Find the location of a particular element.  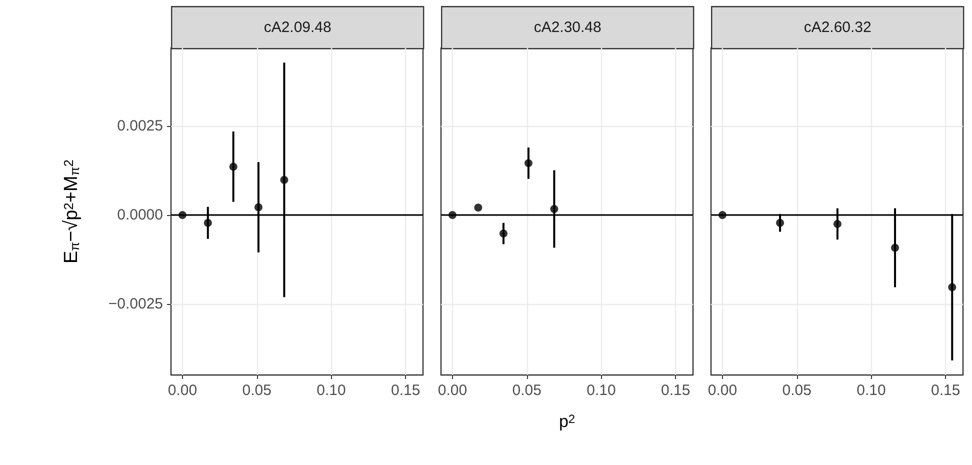

y-tick-label: 0.0025 is located at coordinates (140, 126).